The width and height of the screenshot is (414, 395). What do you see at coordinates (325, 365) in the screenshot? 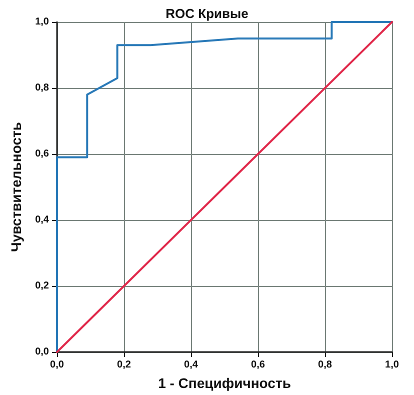
I see `x-tick-label: 0,8` at bounding box center [325, 365].